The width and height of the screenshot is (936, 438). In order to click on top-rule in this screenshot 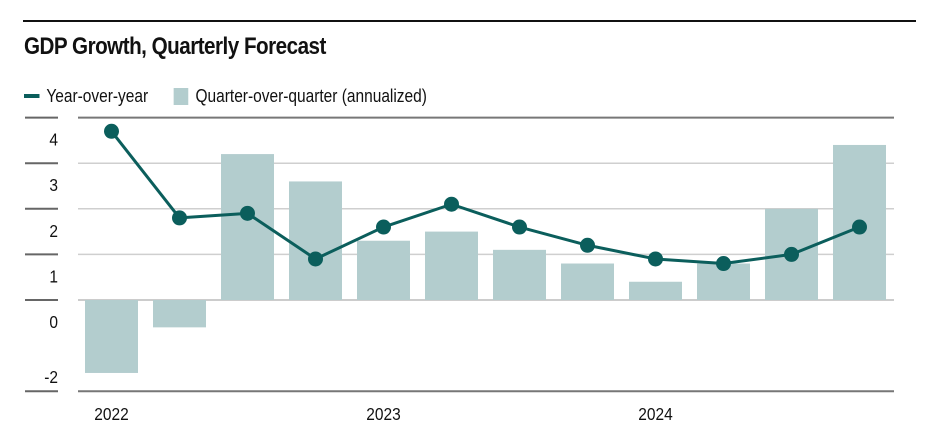, I will do `click(469, 21)`.